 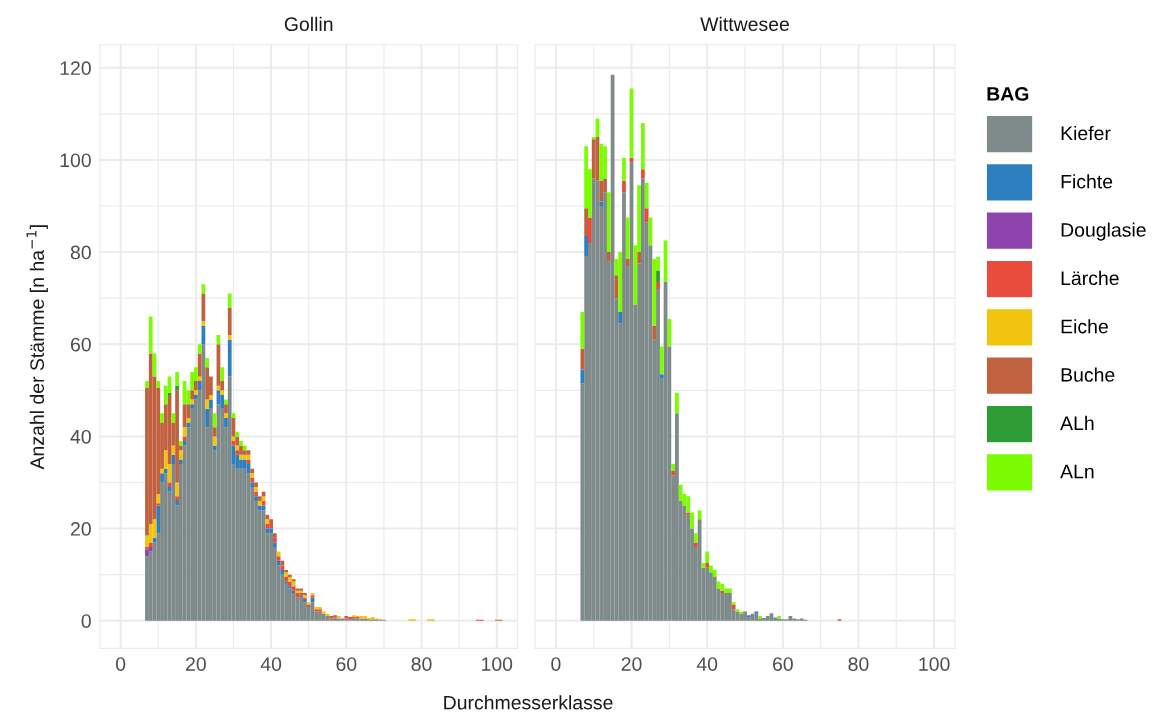 I want to click on y-tick-label: 100, so click(x=75, y=160).